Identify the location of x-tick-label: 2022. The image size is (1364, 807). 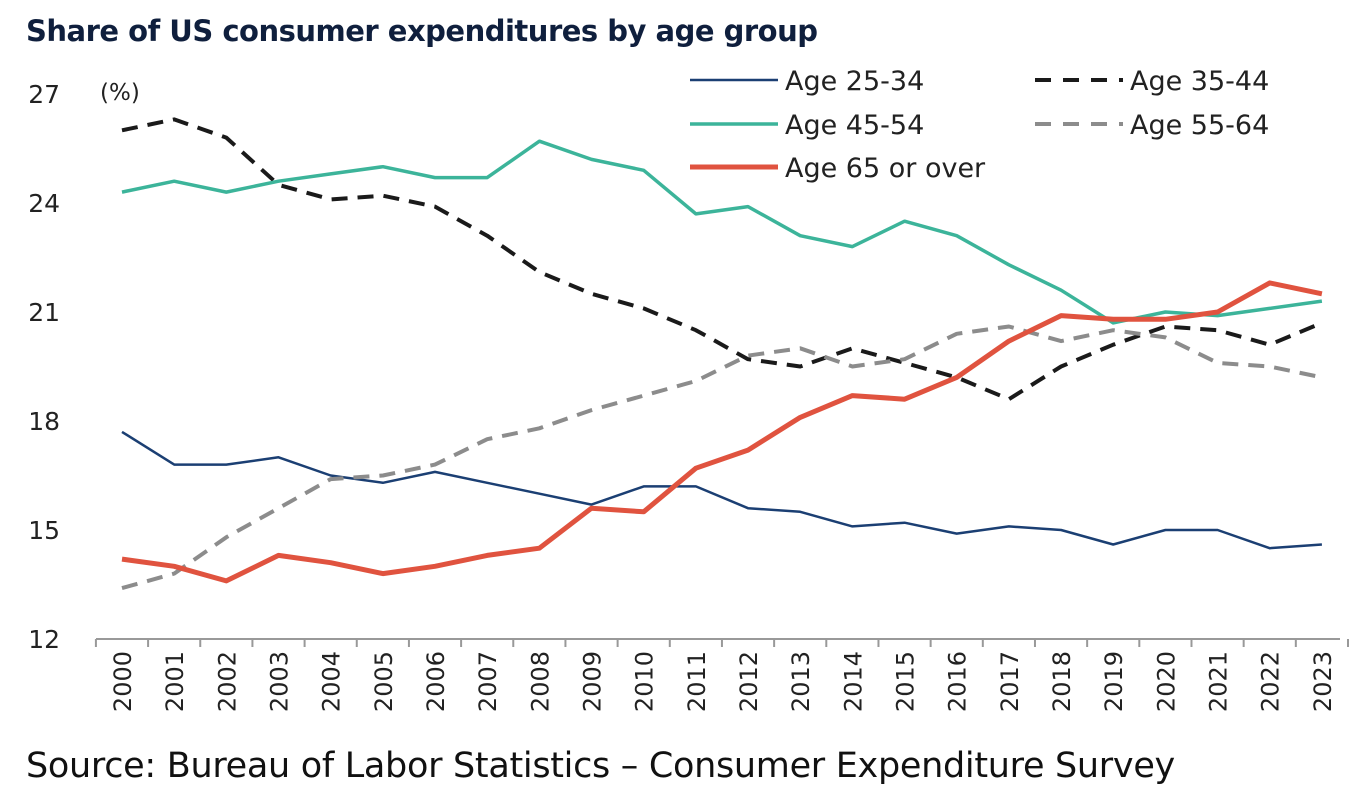
(1271, 681).